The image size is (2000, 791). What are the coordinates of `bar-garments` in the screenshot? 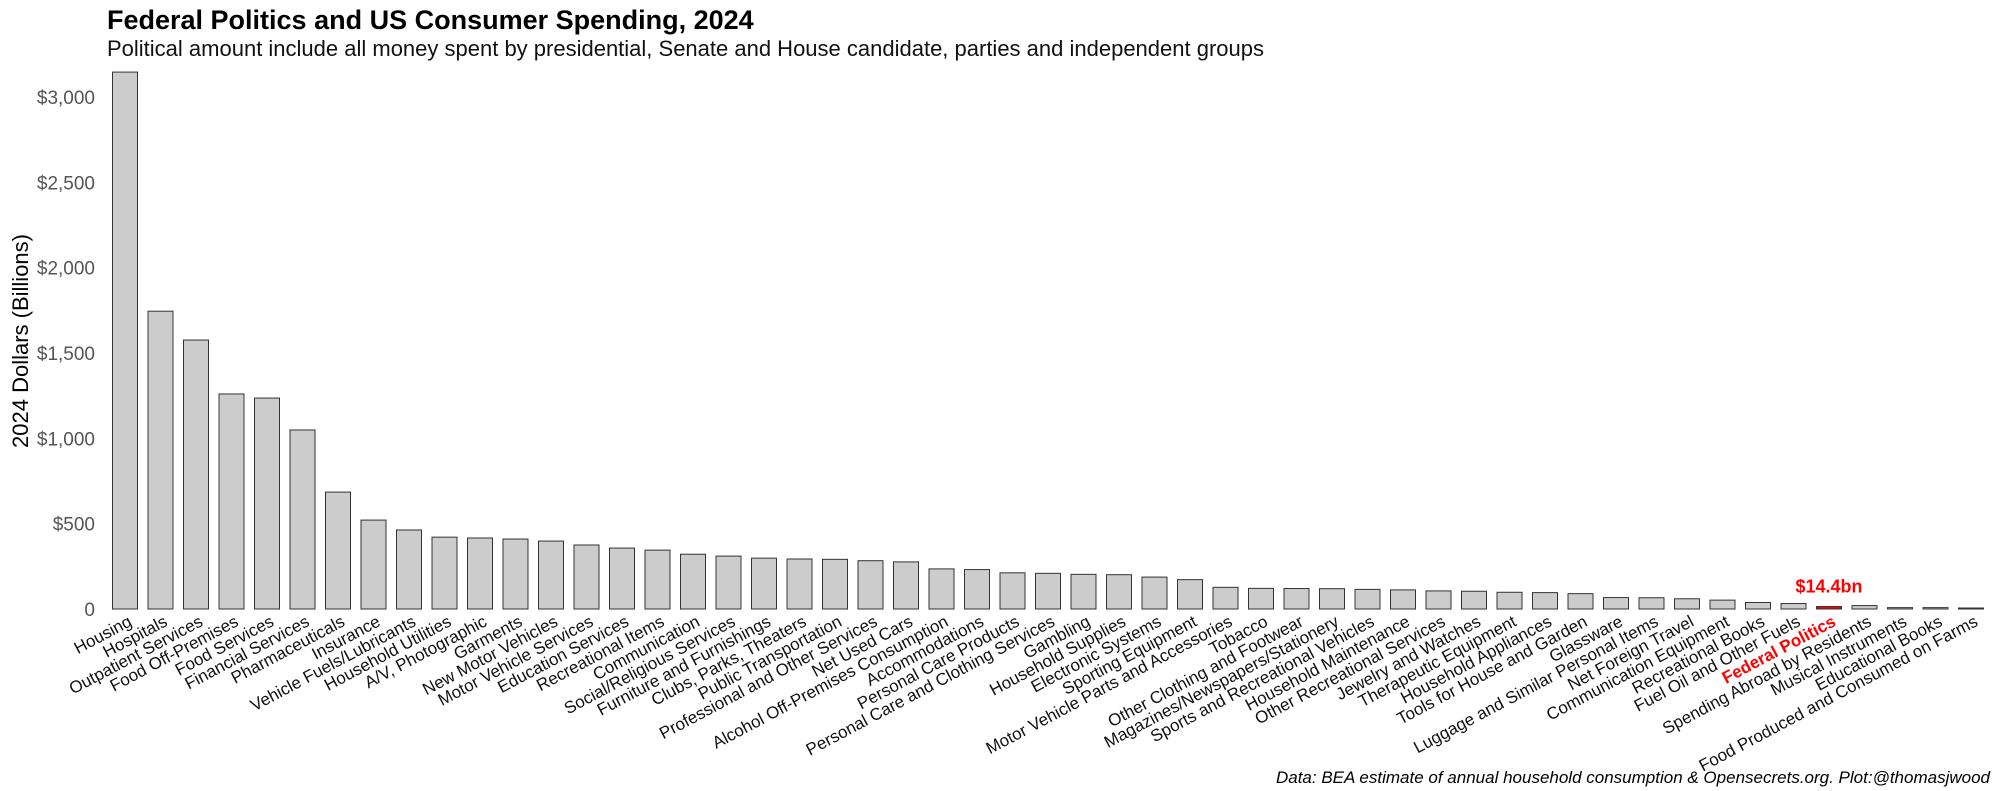 It's located at (515, 574).